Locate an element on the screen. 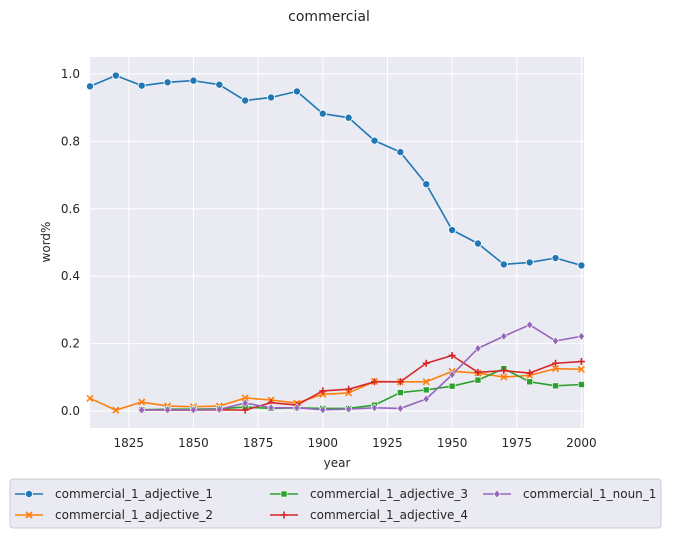 This screenshot has width=673, height=537. legend-label: commercial_1_noun_1 is located at coordinates (589, 494).